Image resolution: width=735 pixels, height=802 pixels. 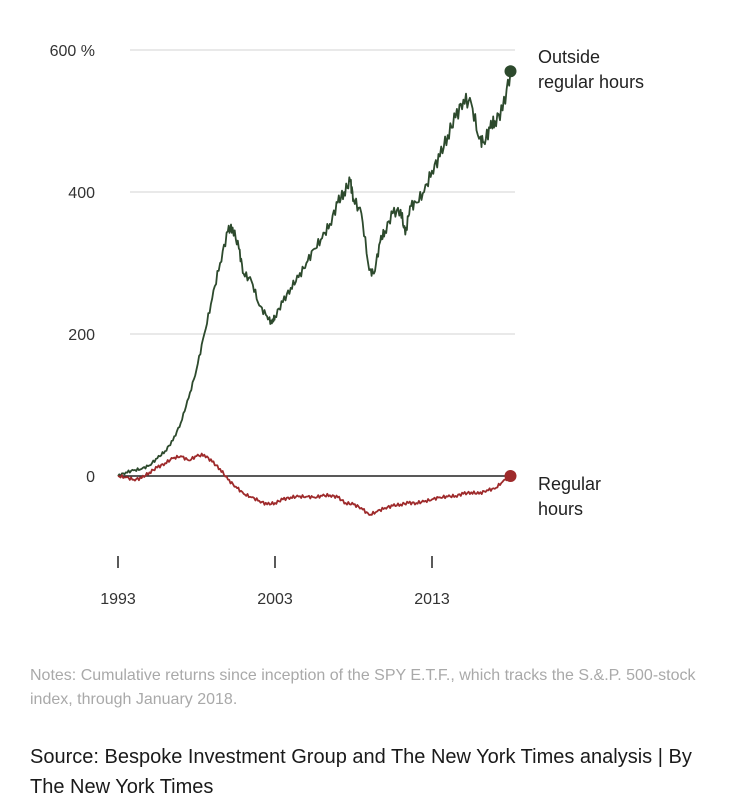 What do you see at coordinates (314, 484) in the screenshot?
I see `regular-hours-line` at bounding box center [314, 484].